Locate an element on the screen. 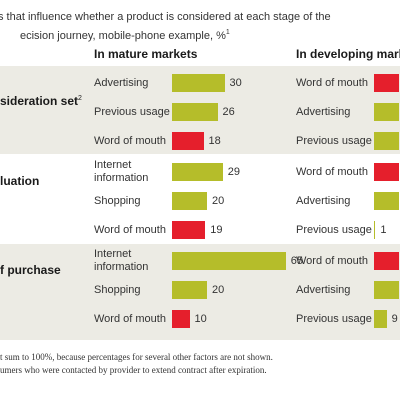  title-line-2-text: ecision journey, mobile-phone example, % is located at coordinates (123, 35).